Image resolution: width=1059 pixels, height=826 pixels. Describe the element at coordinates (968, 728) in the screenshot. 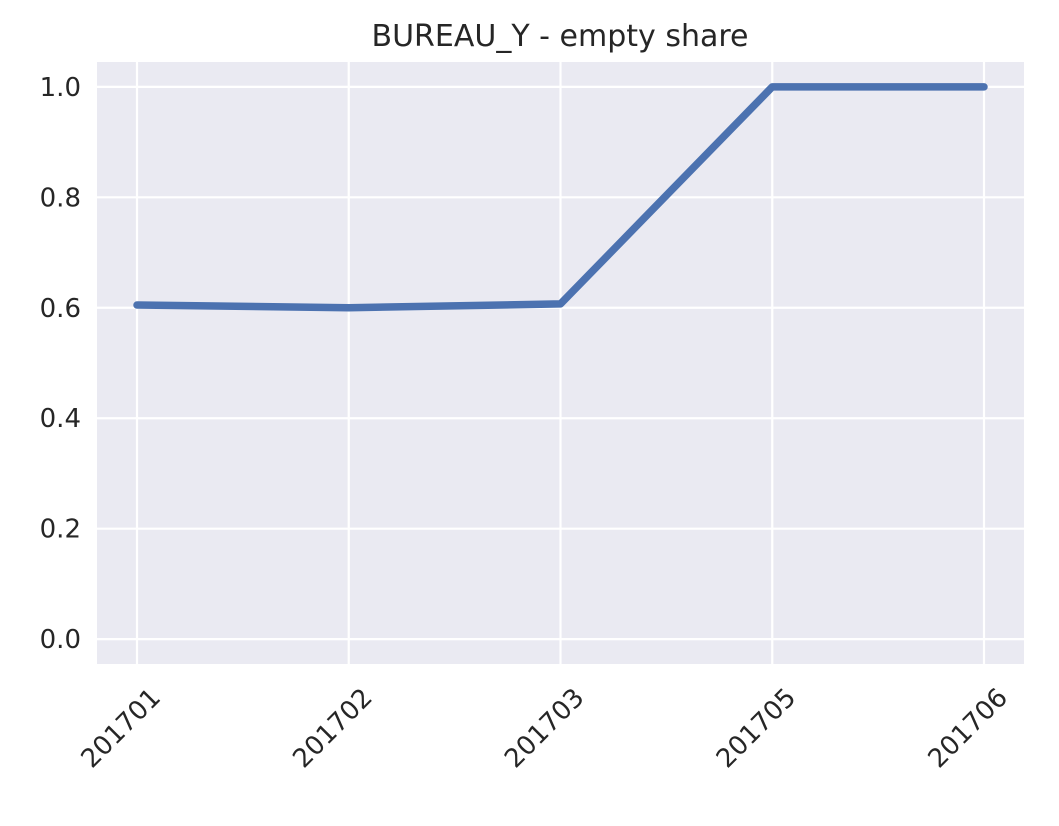

I see `x-tick-label: 201706` at that location.